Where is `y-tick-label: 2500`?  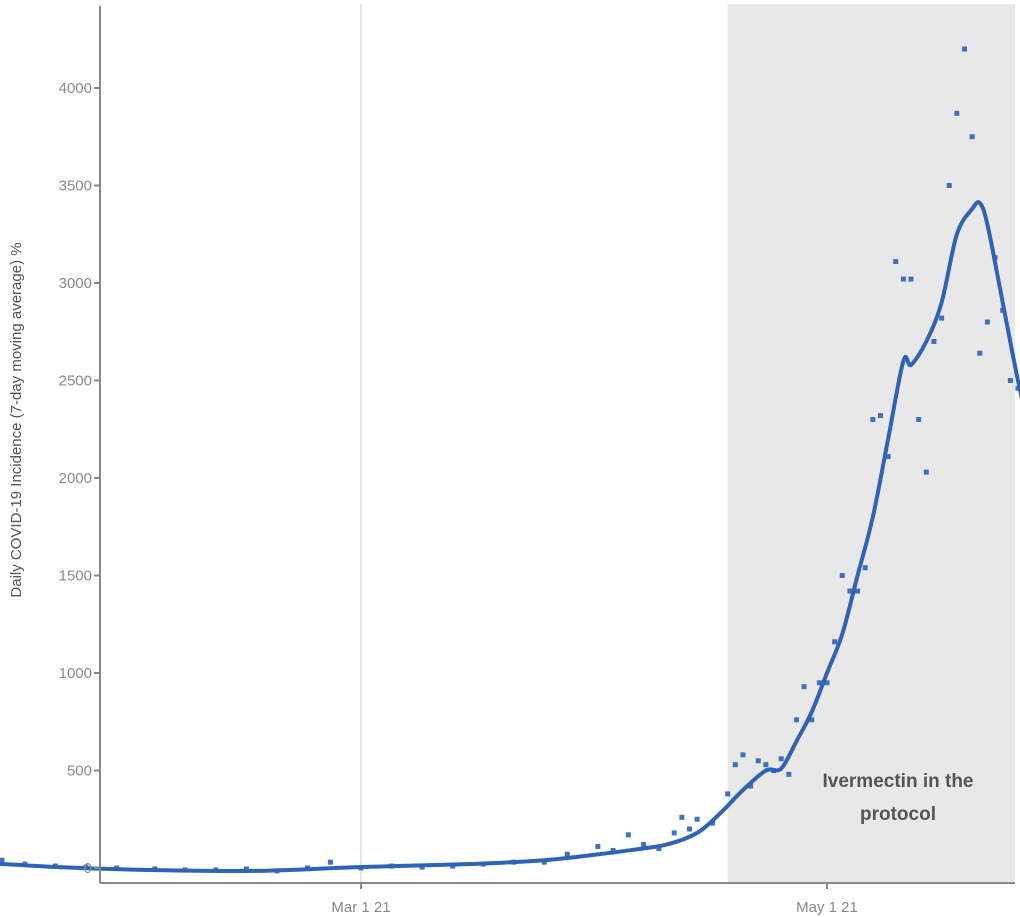 y-tick-label: 2500 is located at coordinates (75, 381).